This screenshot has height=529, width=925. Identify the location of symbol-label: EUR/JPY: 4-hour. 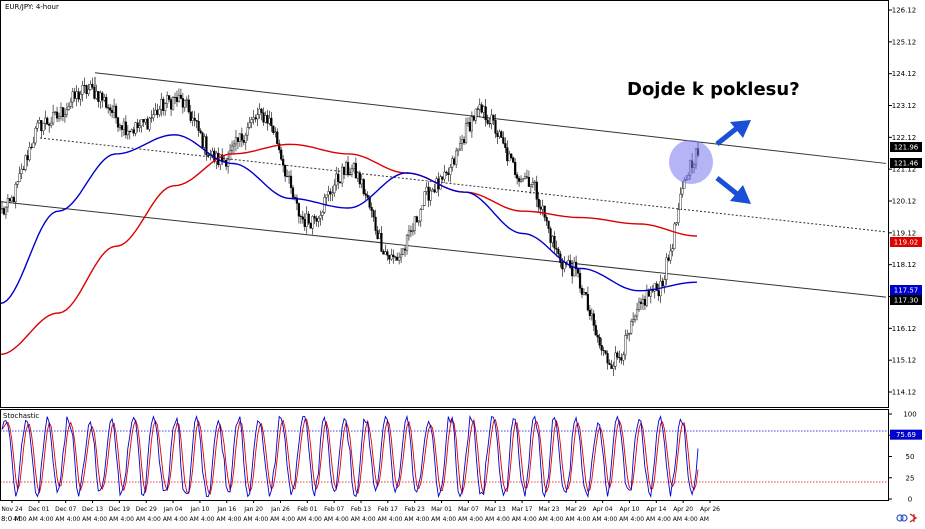
(32, 7).